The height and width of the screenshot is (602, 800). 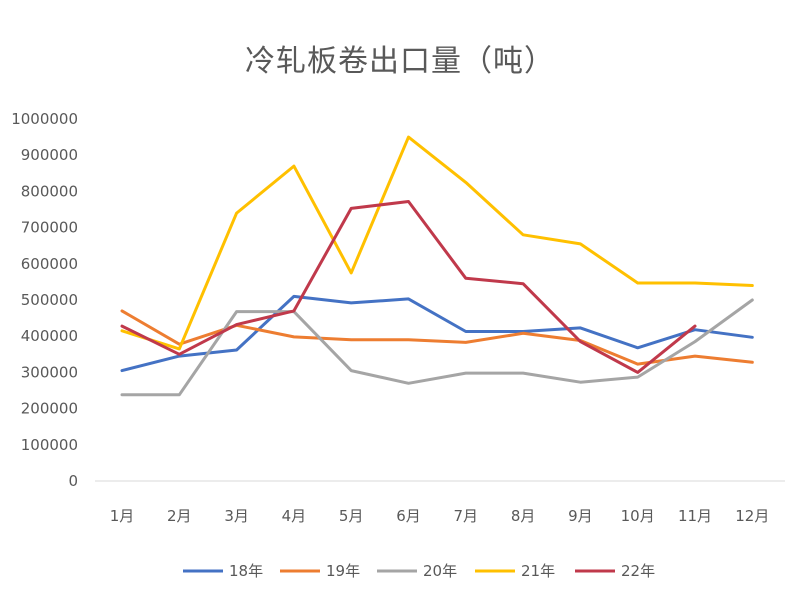 I want to click on y-tick-label: 900000, so click(x=49, y=155).